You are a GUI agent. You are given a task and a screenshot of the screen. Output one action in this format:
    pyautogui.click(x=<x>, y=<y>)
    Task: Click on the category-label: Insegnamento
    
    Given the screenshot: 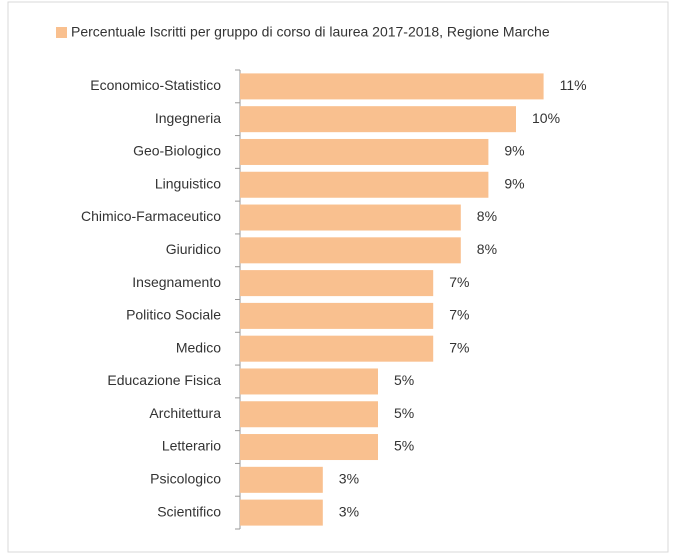 What is the action you would take?
    pyautogui.click(x=176, y=282)
    